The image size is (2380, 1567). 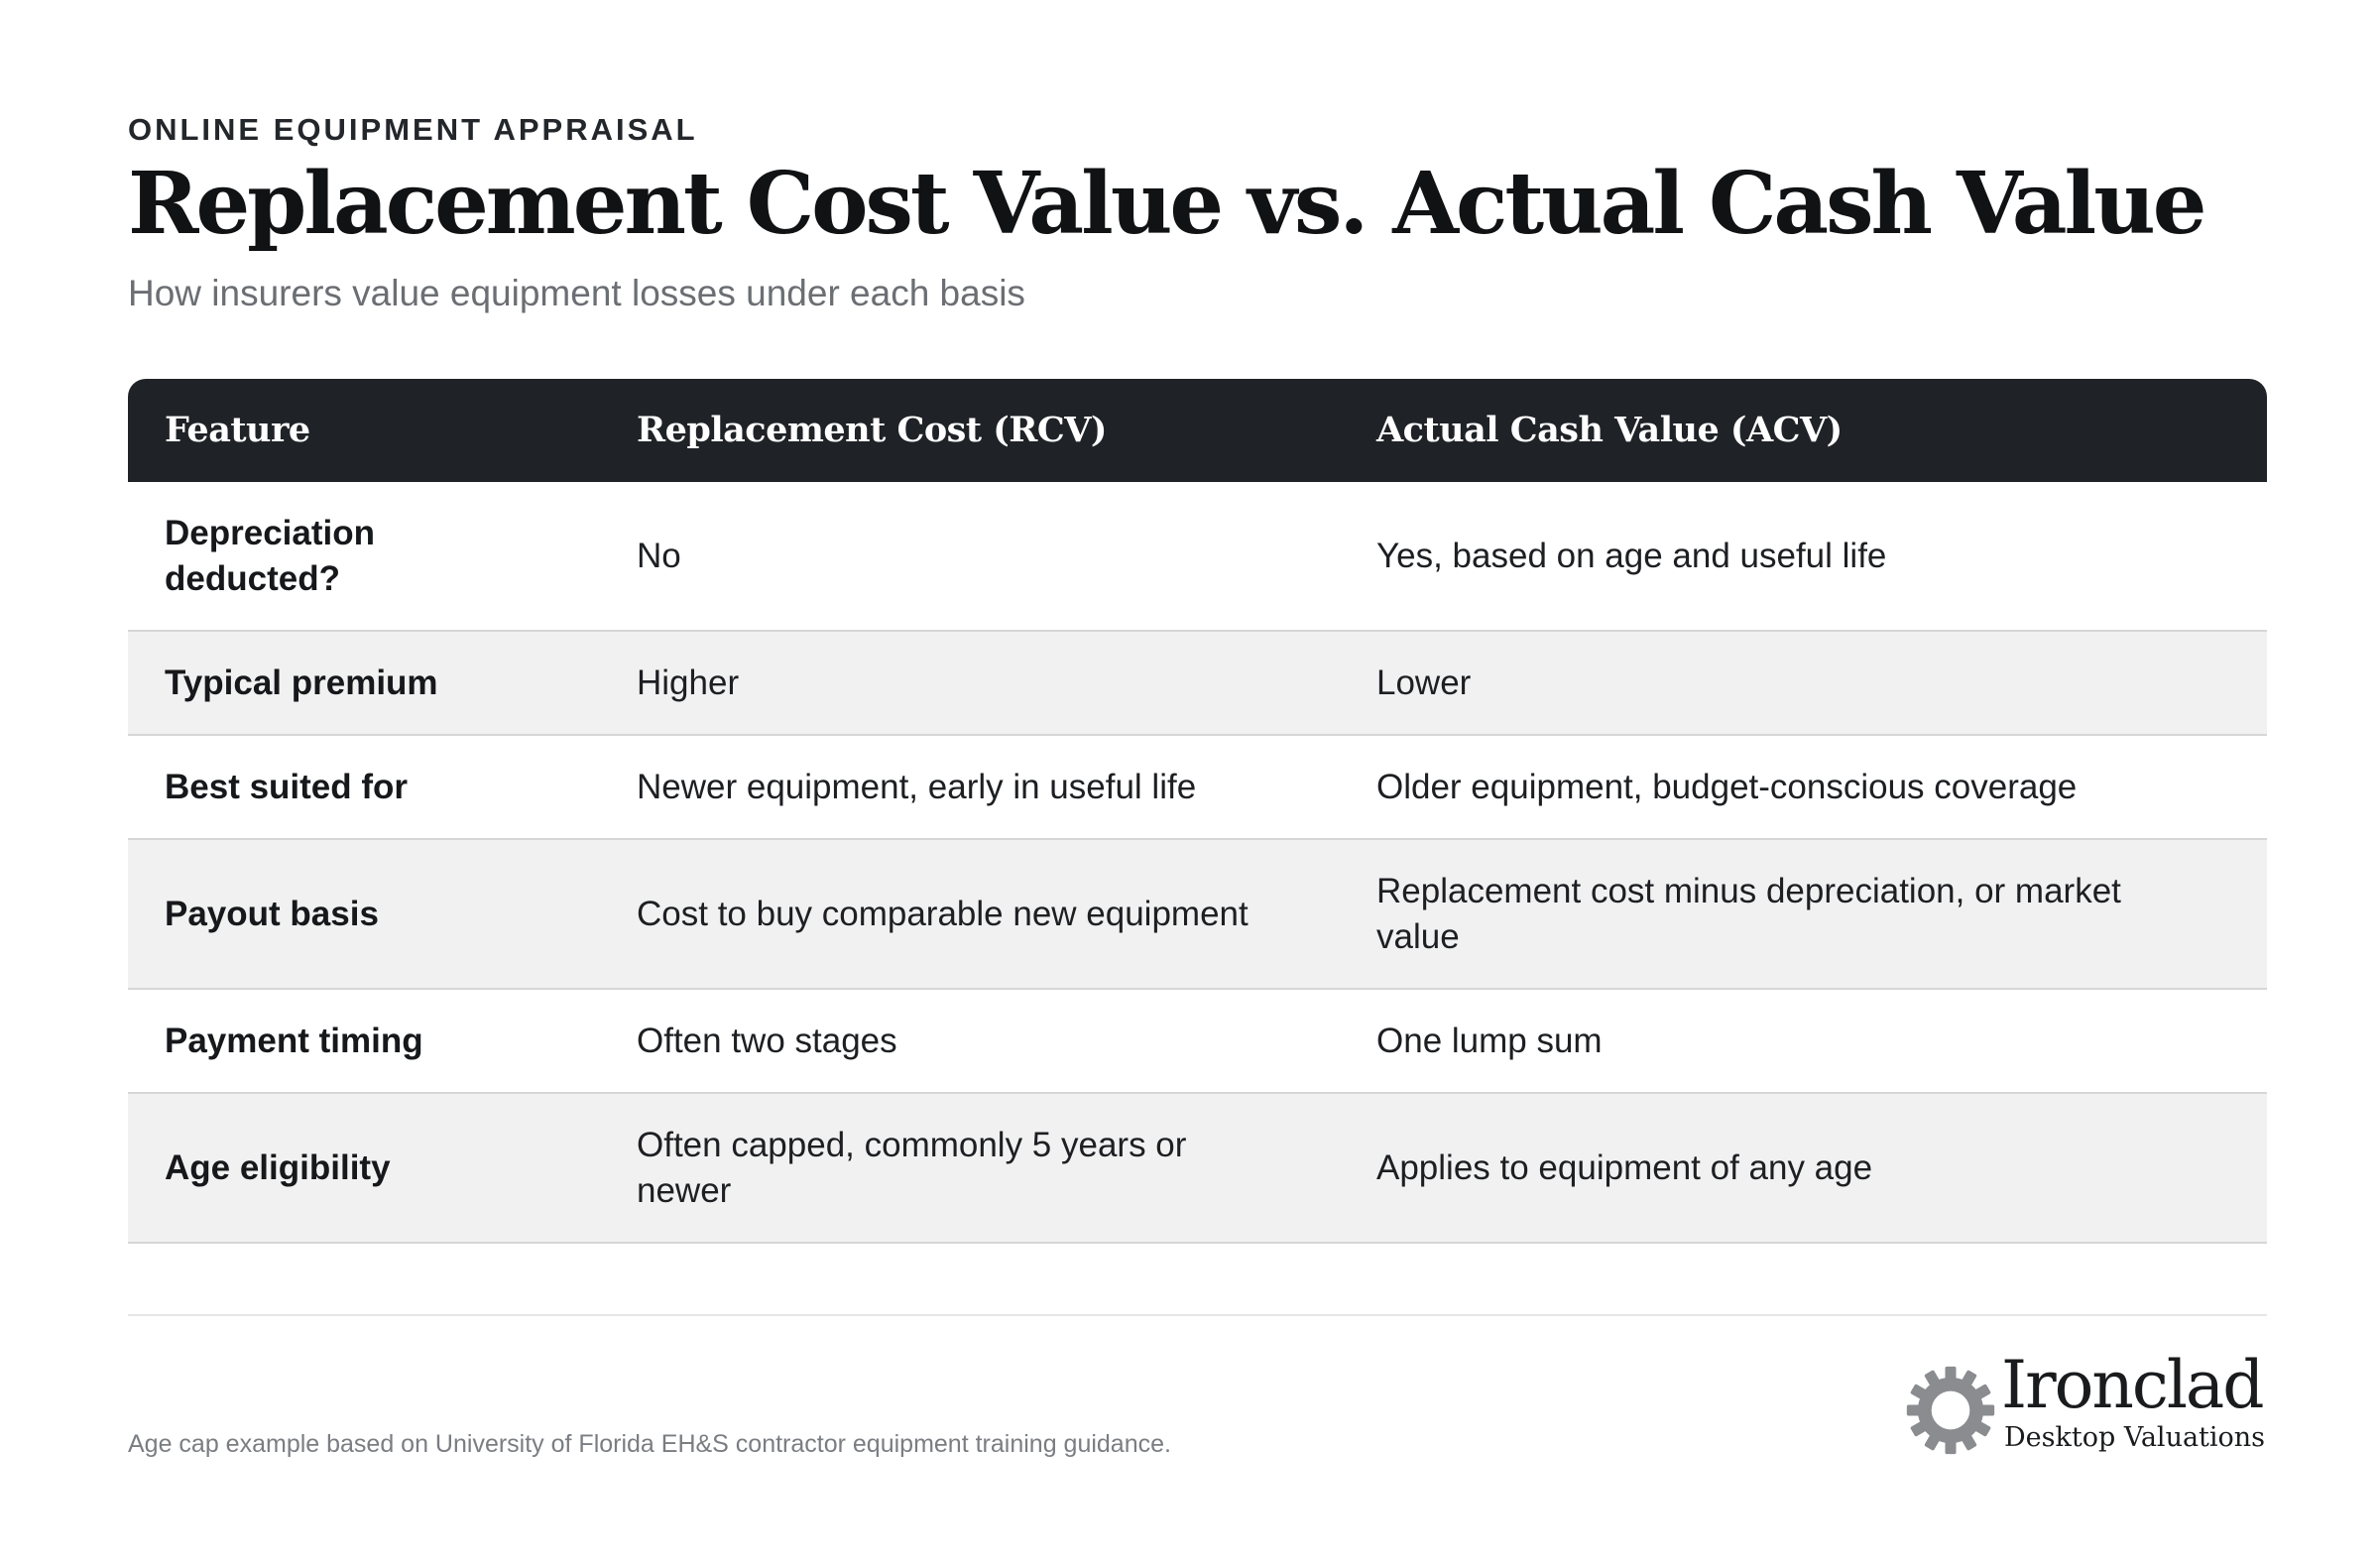 What do you see at coordinates (1424, 682) in the screenshot?
I see `acv-cell: Lower` at bounding box center [1424, 682].